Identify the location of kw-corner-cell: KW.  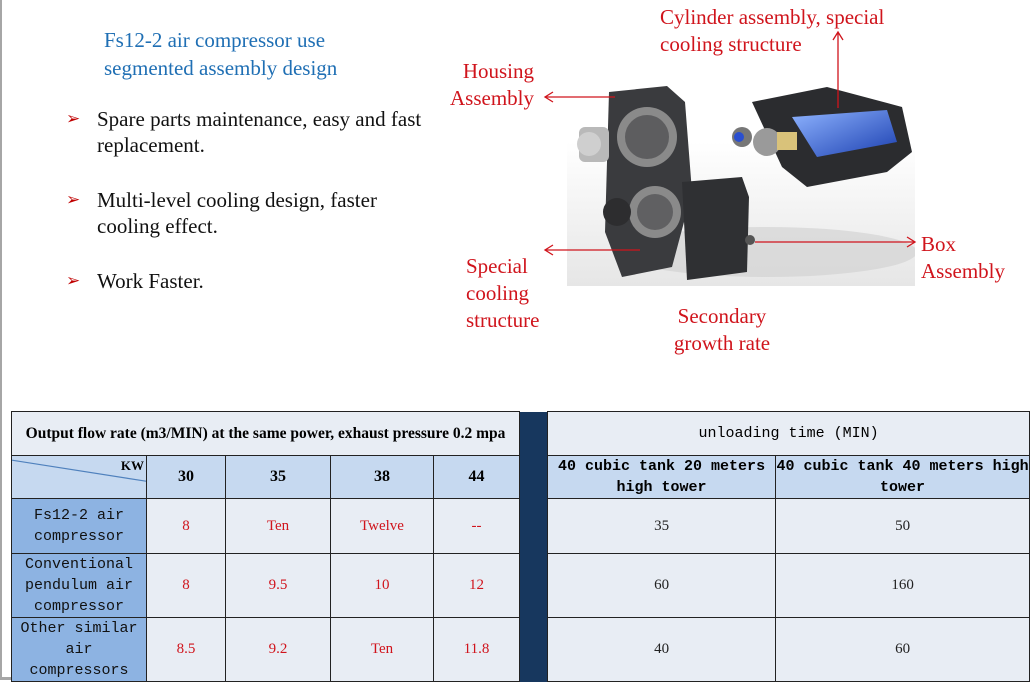
(79, 477).